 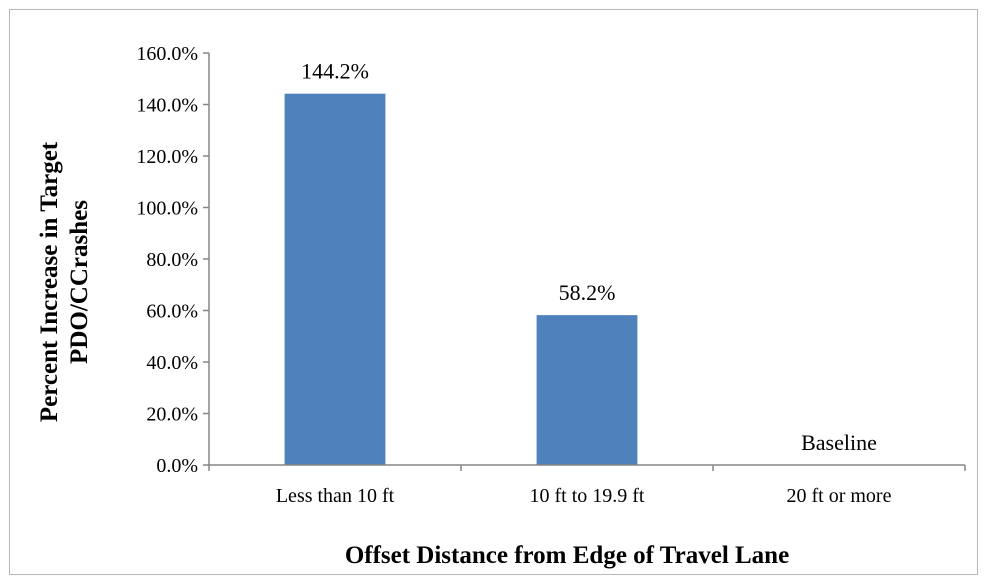 What do you see at coordinates (49, 281) in the screenshot?
I see `y-axis-title-line-1: Percent Increase in Target` at bounding box center [49, 281].